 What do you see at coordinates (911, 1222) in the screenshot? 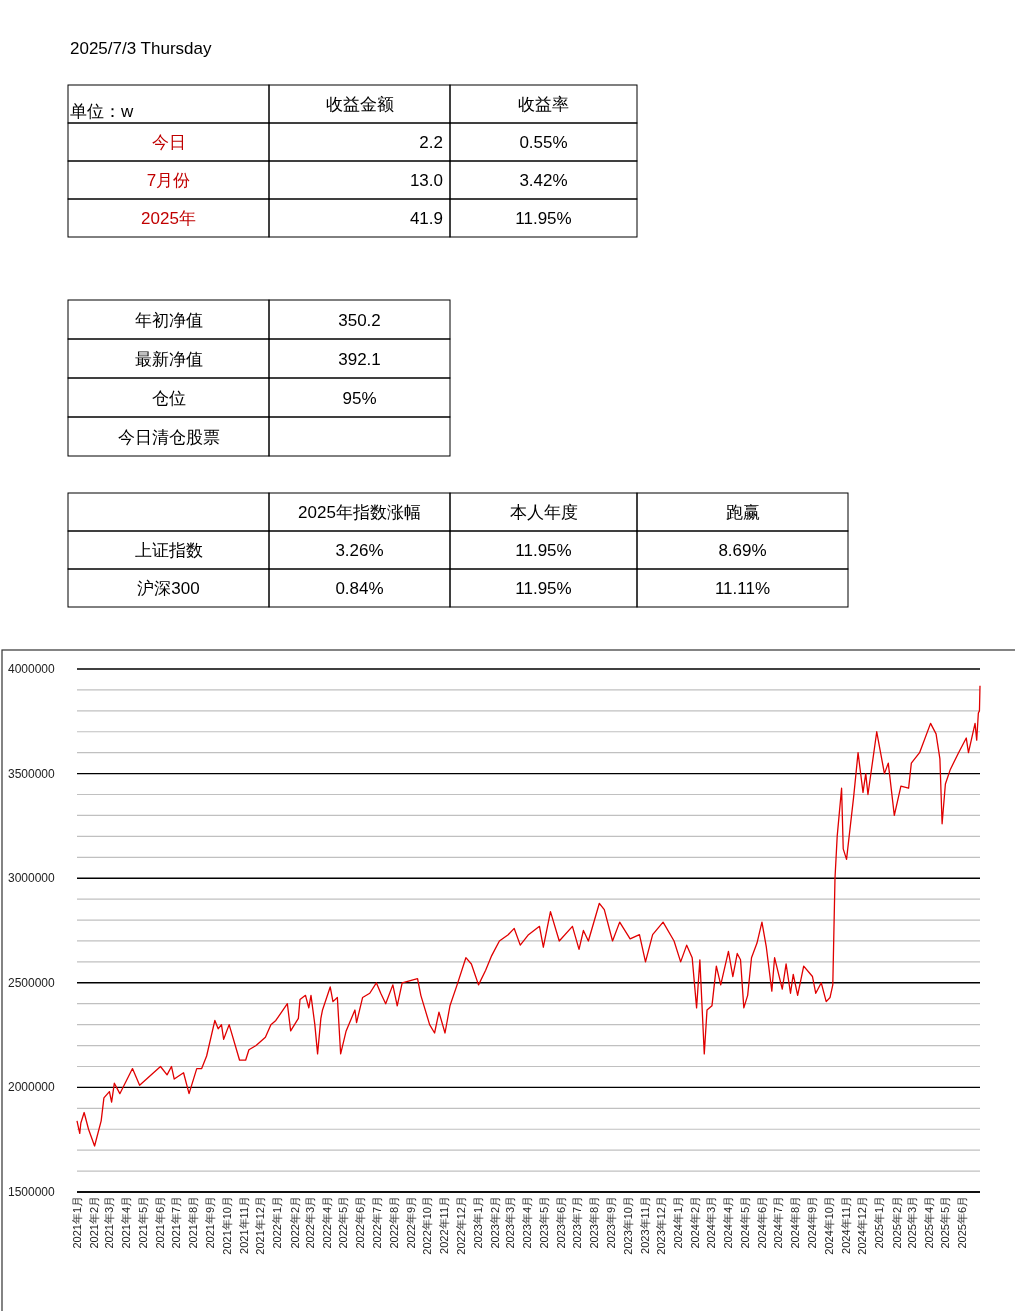
I see `x-tick-label: 2025年3月` at bounding box center [911, 1222].